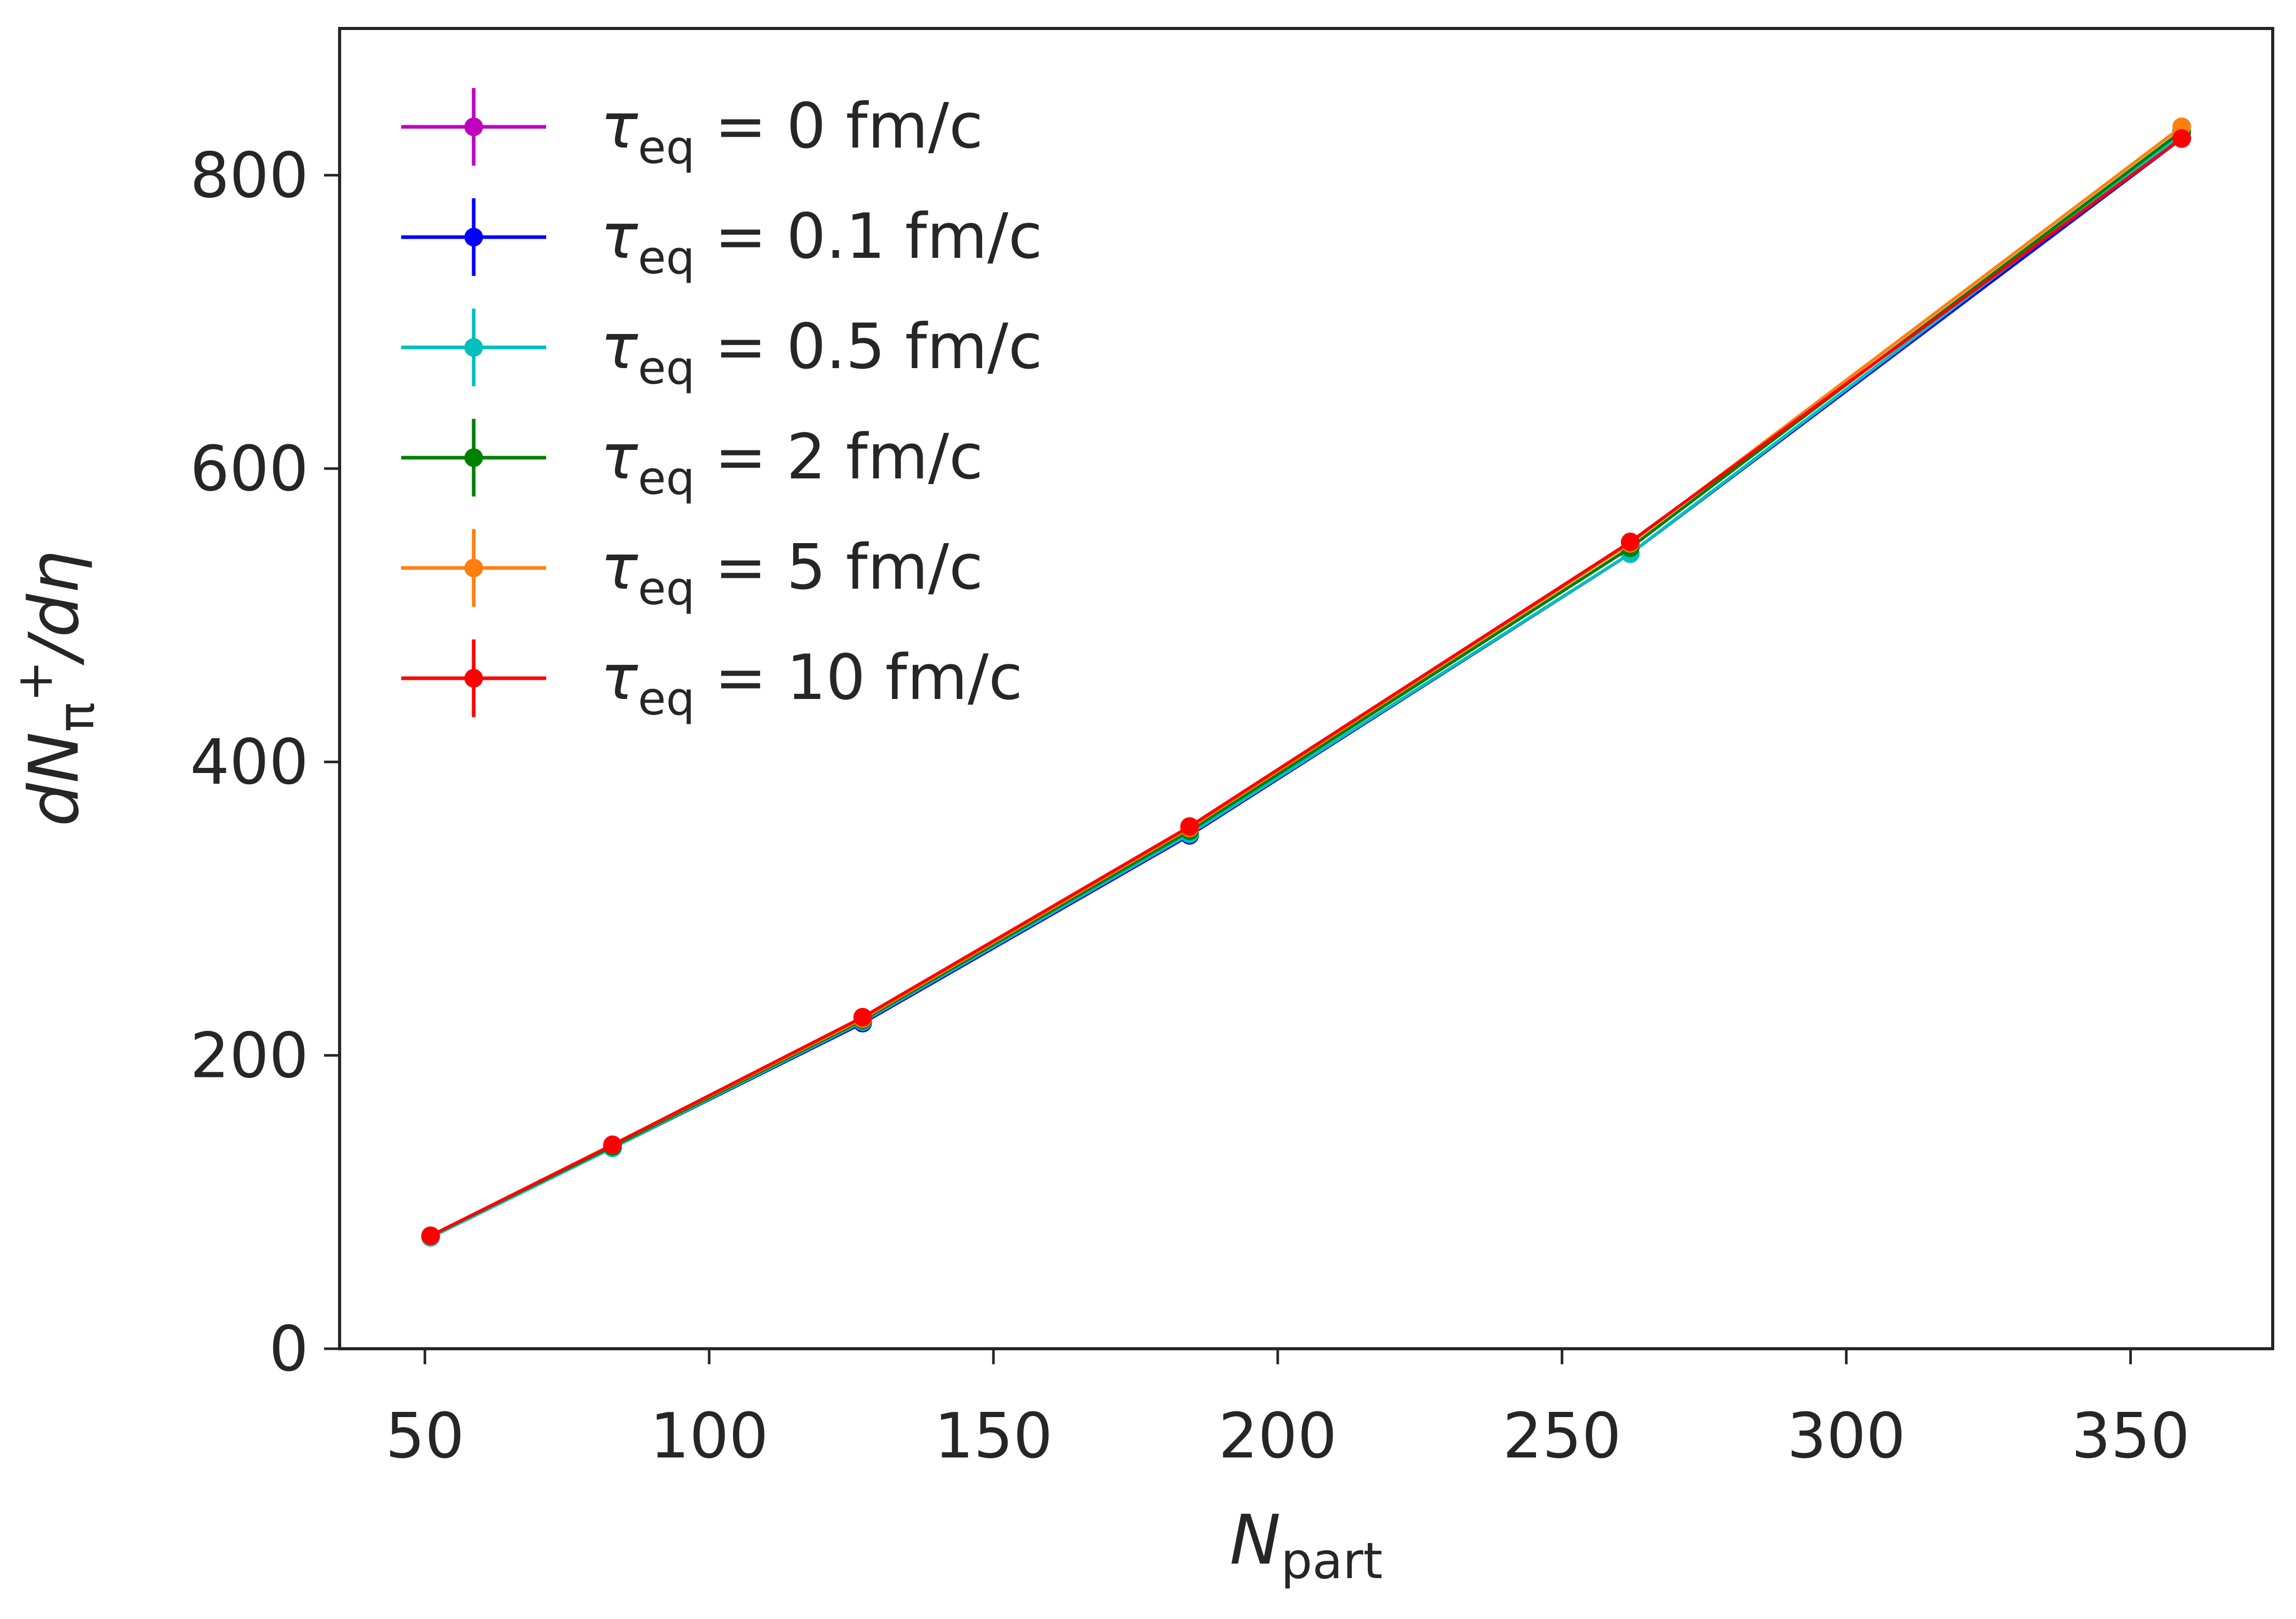 The image size is (2296, 1619). I want to click on y-tick-label: 0, so click(289, 1349).